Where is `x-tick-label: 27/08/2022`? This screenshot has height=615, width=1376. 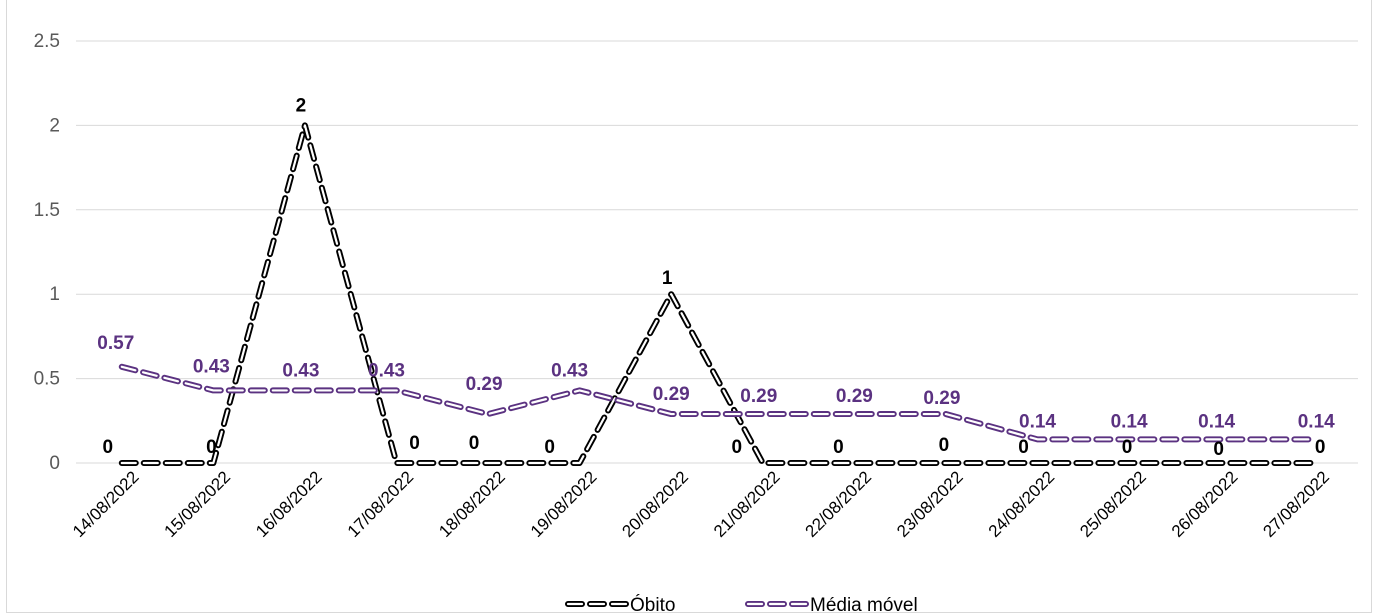
x-tick-label: 27/08/2022 is located at coordinates (1296, 504).